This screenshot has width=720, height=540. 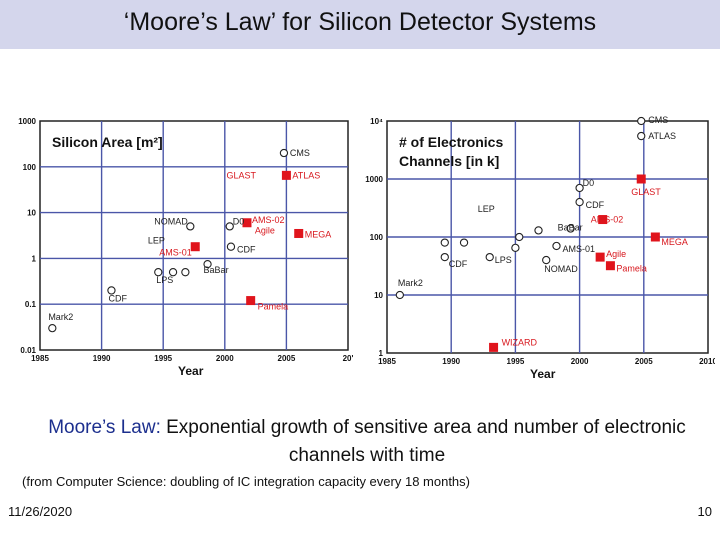 What do you see at coordinates (268, 220) in the screenshot?
I see `chart0-point-3-ams-02-label: AMS-02` at bounding box center [268, 220].